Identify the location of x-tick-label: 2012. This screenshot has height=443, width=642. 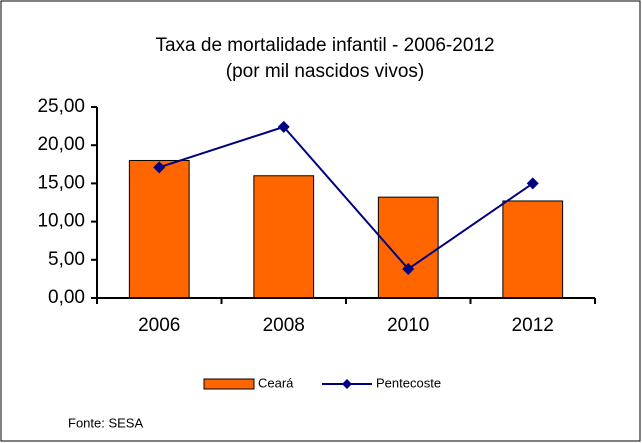
(533, 325).